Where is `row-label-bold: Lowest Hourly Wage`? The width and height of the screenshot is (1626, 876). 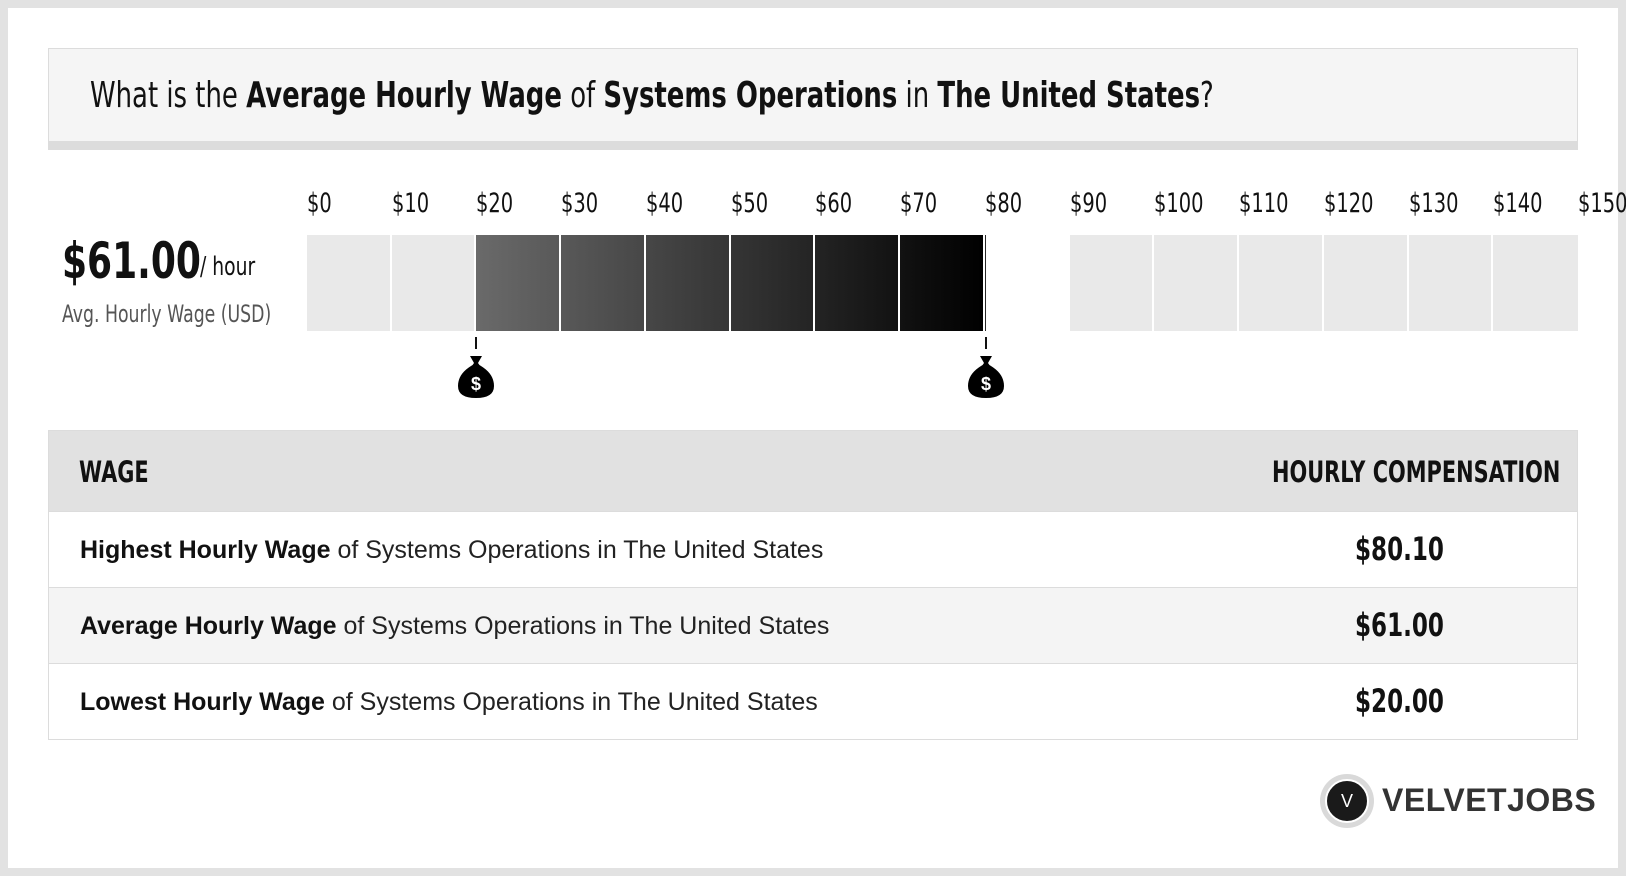
row-label-bold: Lowest Hourly Wage is located at coordinates (202, 702).